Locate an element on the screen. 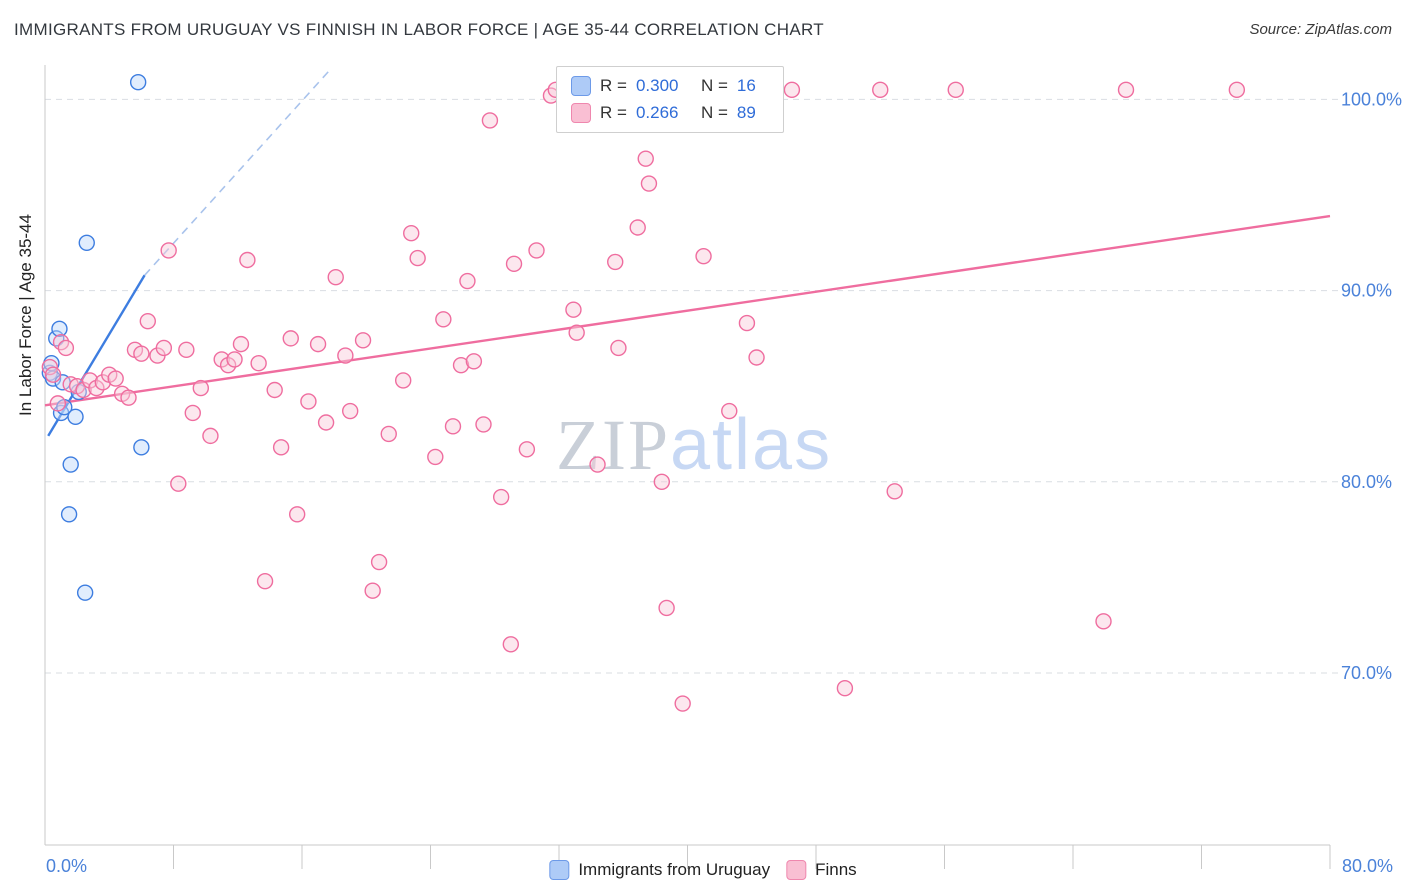  x-max-label: 80.0% is located at coordinates (1367, 866).